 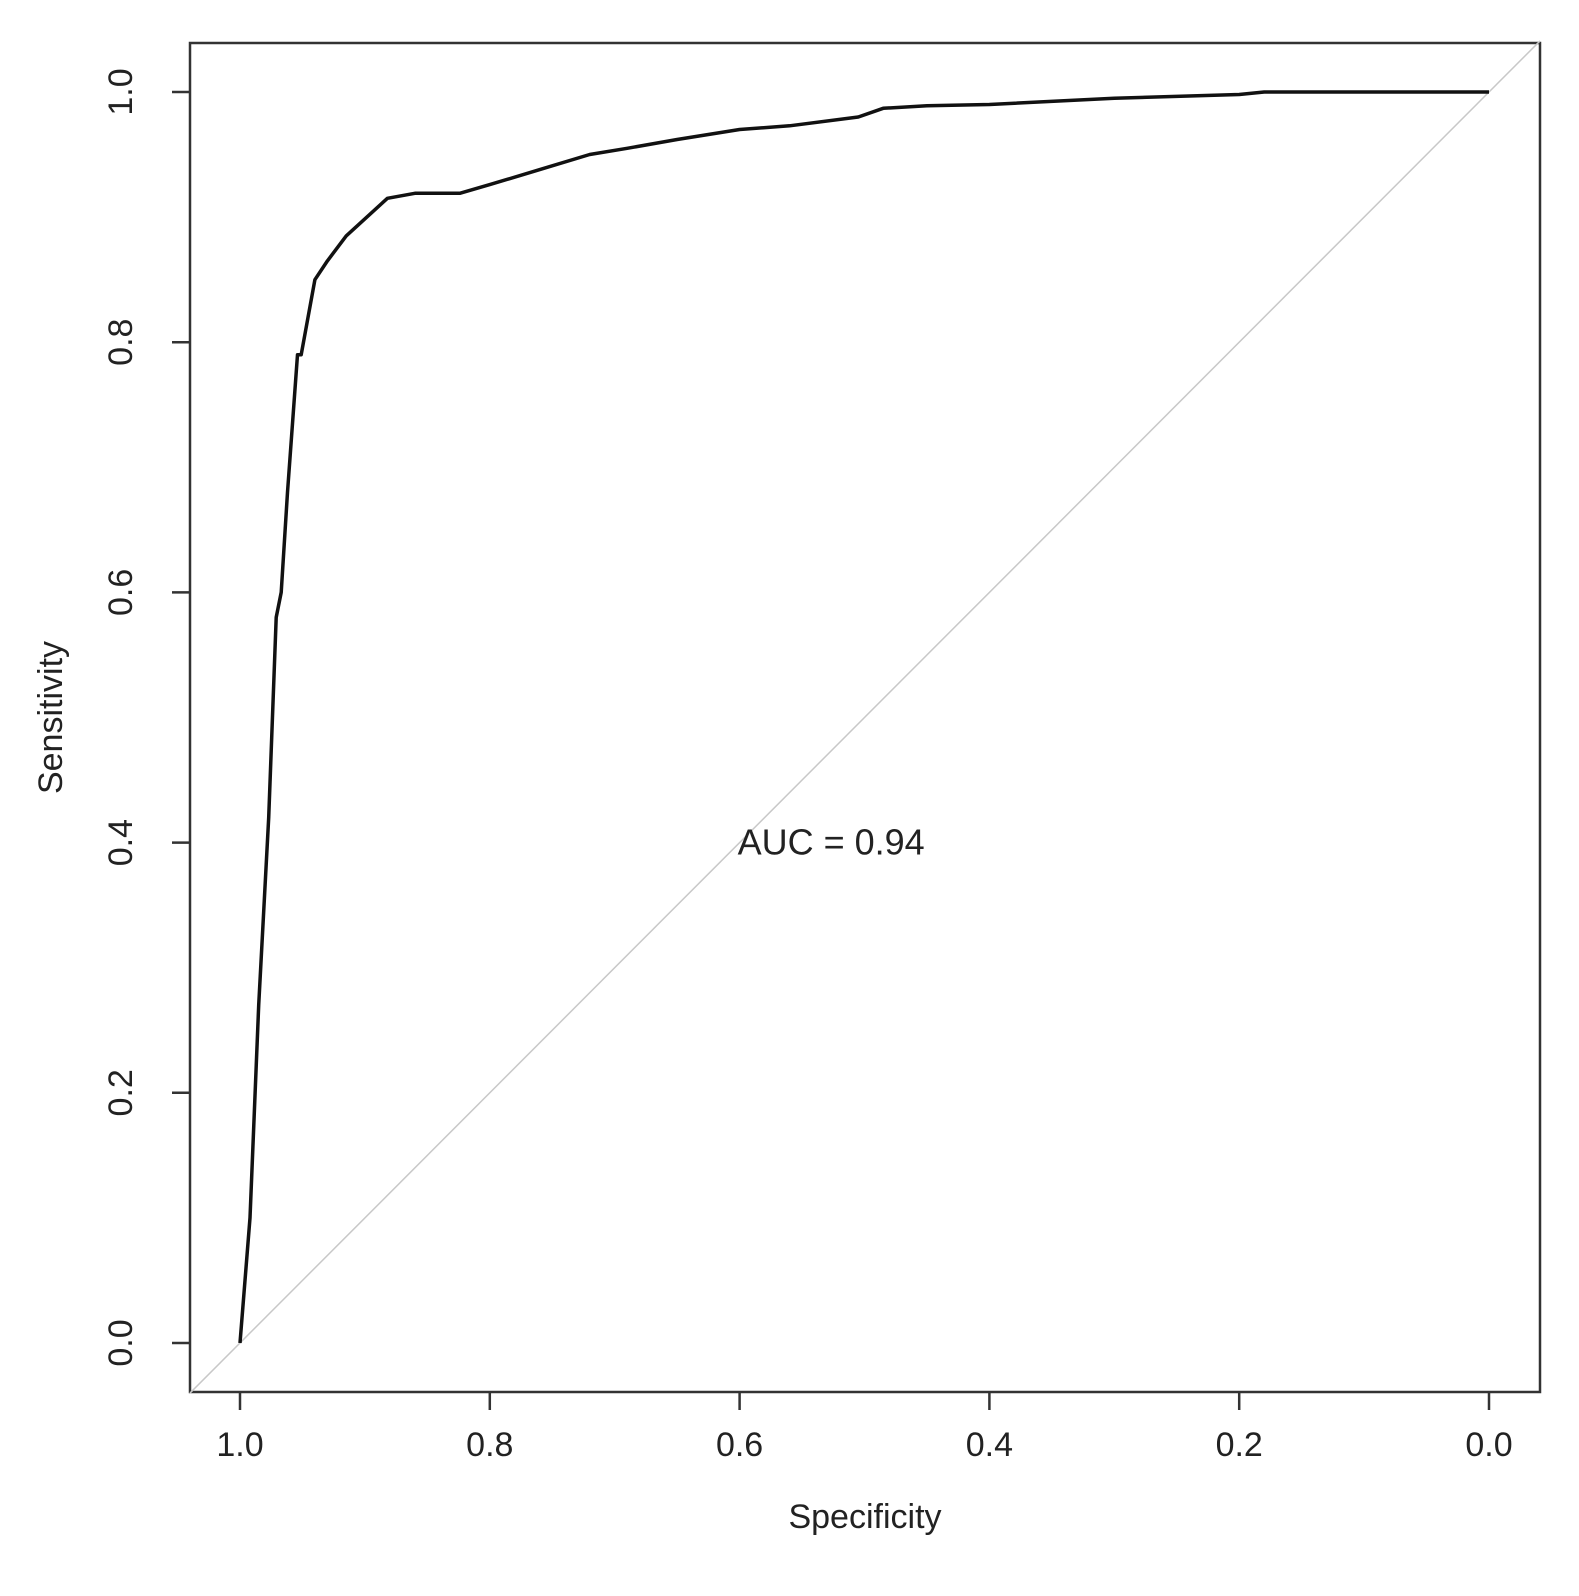 I want to click on y-tick-label: 0.2, so click(x=121, y=1092).